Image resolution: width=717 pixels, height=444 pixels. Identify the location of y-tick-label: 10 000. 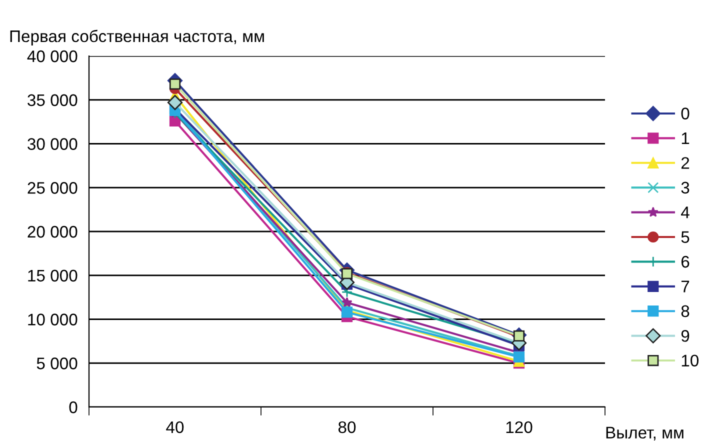
(53, 320).